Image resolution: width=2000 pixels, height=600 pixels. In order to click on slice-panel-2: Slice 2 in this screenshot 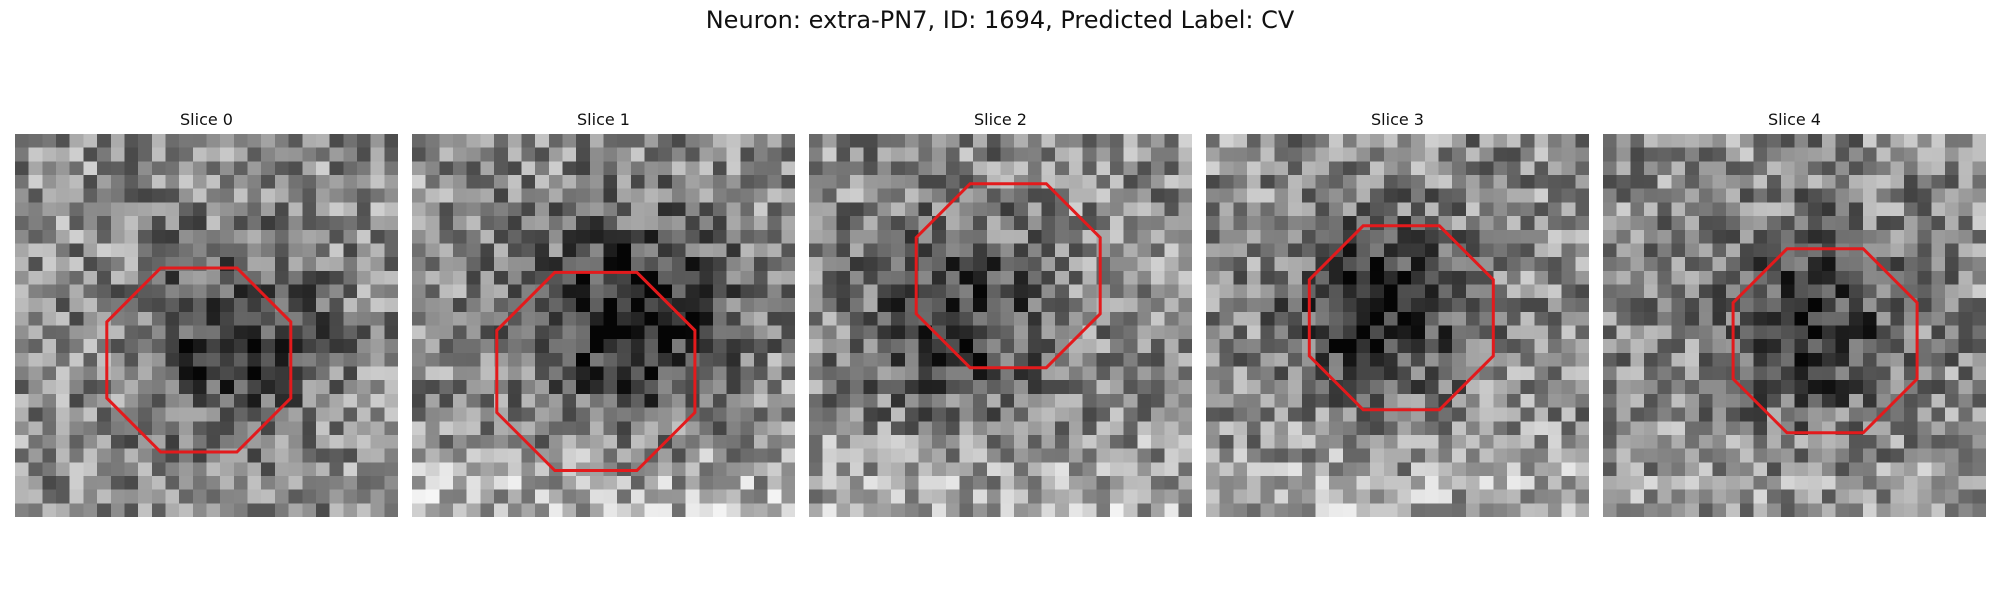, I will do `click(1000, 313)`.